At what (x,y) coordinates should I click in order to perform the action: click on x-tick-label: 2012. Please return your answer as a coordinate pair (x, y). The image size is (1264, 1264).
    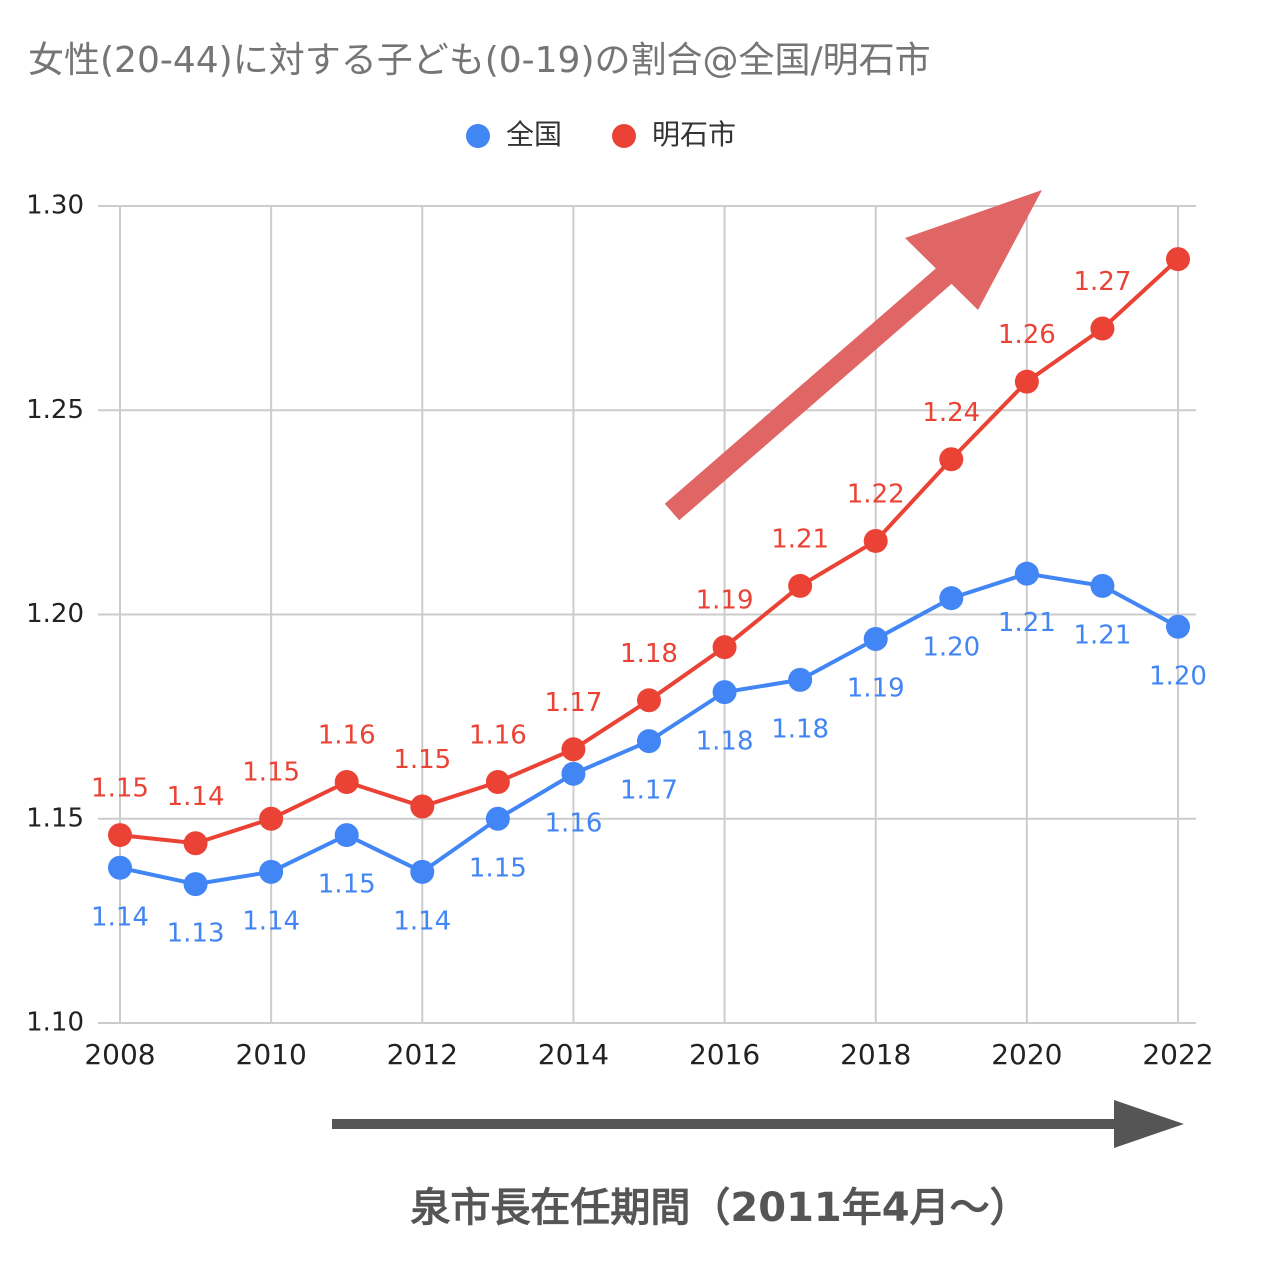
    Looking at the image, I should click on (422, 1054).